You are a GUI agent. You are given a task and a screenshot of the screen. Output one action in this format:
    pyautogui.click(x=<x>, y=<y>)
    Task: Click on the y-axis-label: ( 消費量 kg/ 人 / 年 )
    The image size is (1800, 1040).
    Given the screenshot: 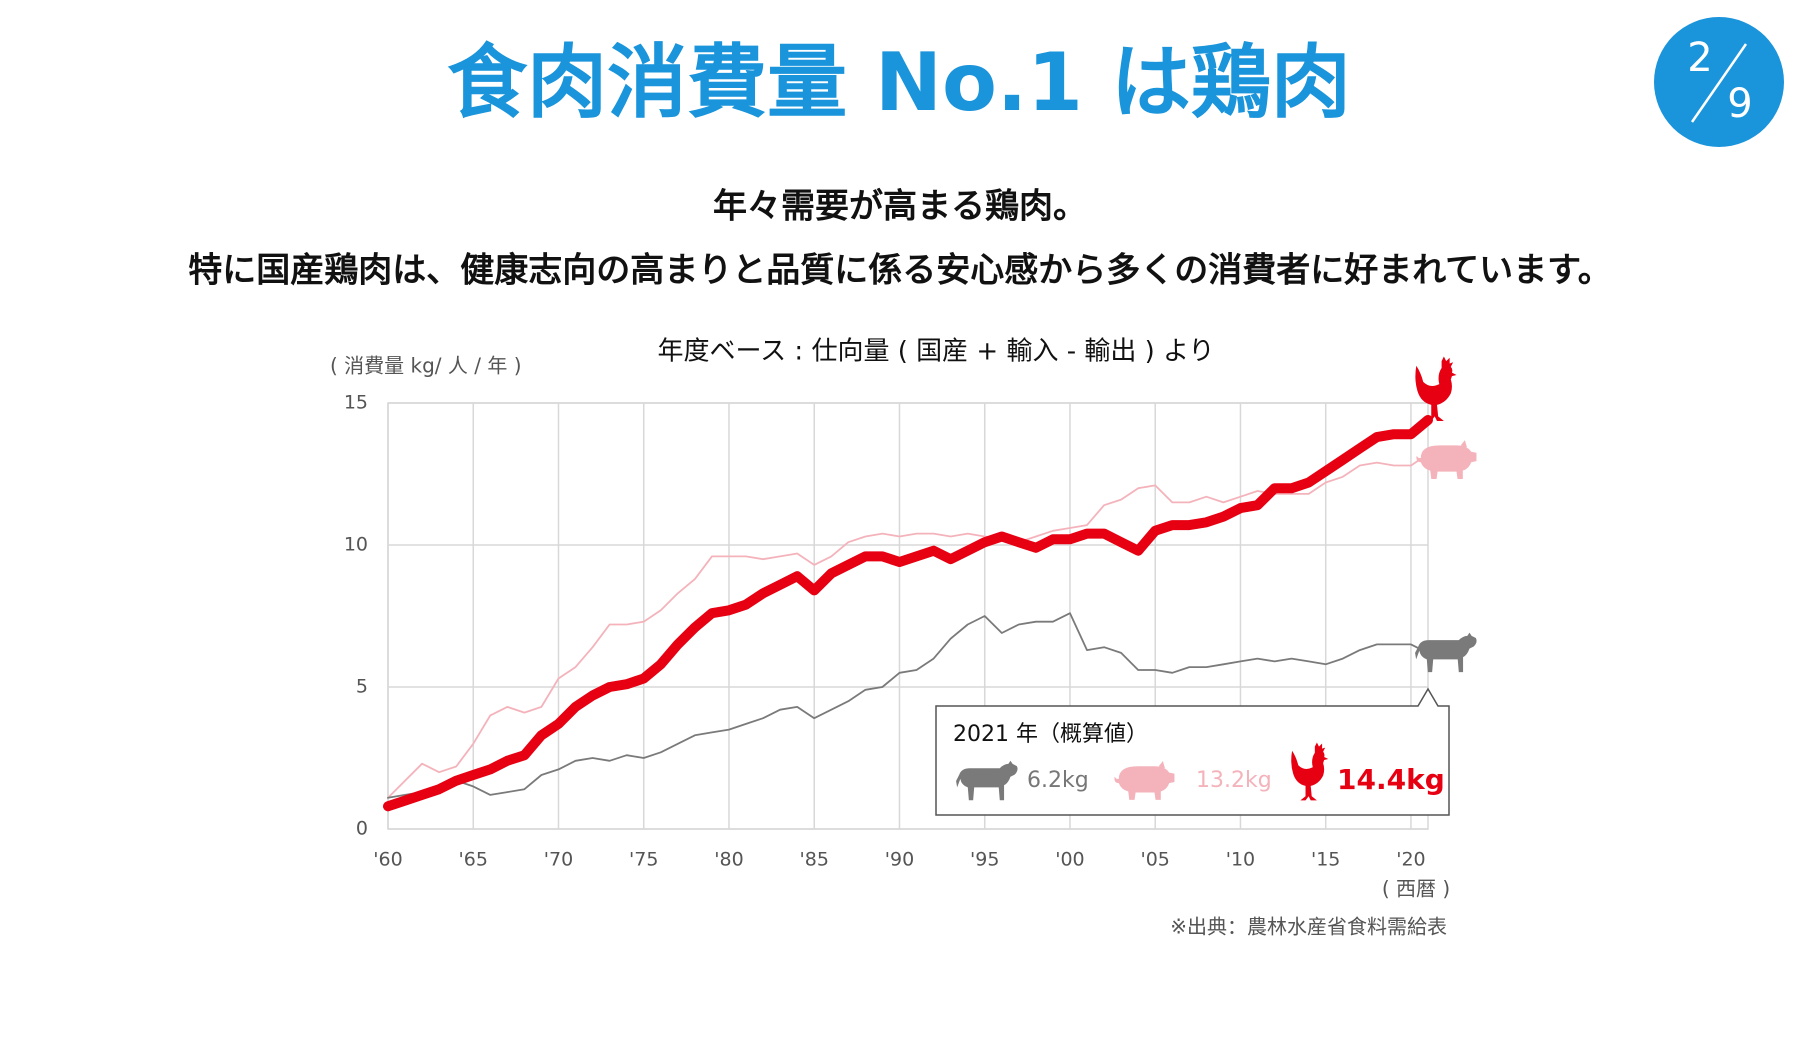 What is the action you would take?
    pyautogui.click(x=426, y=366)
    